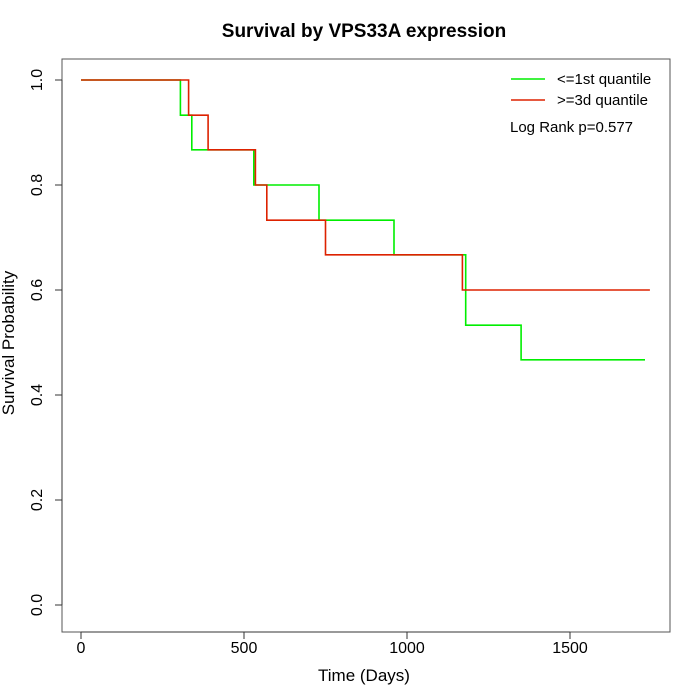 Image resolution: width=700 pixels, height=700 pixels. What do you see at coordinates (9, 342) in the screenshot?
I see `y-axis-label: Survival Probability` at bounding box center [9, 342].